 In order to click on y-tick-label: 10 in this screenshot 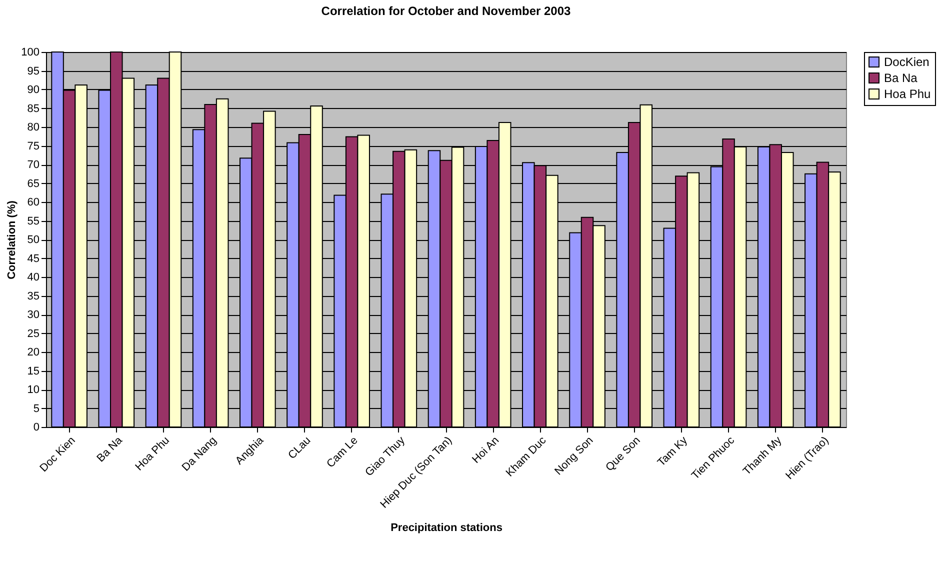, I will do `click(33, 390)`.